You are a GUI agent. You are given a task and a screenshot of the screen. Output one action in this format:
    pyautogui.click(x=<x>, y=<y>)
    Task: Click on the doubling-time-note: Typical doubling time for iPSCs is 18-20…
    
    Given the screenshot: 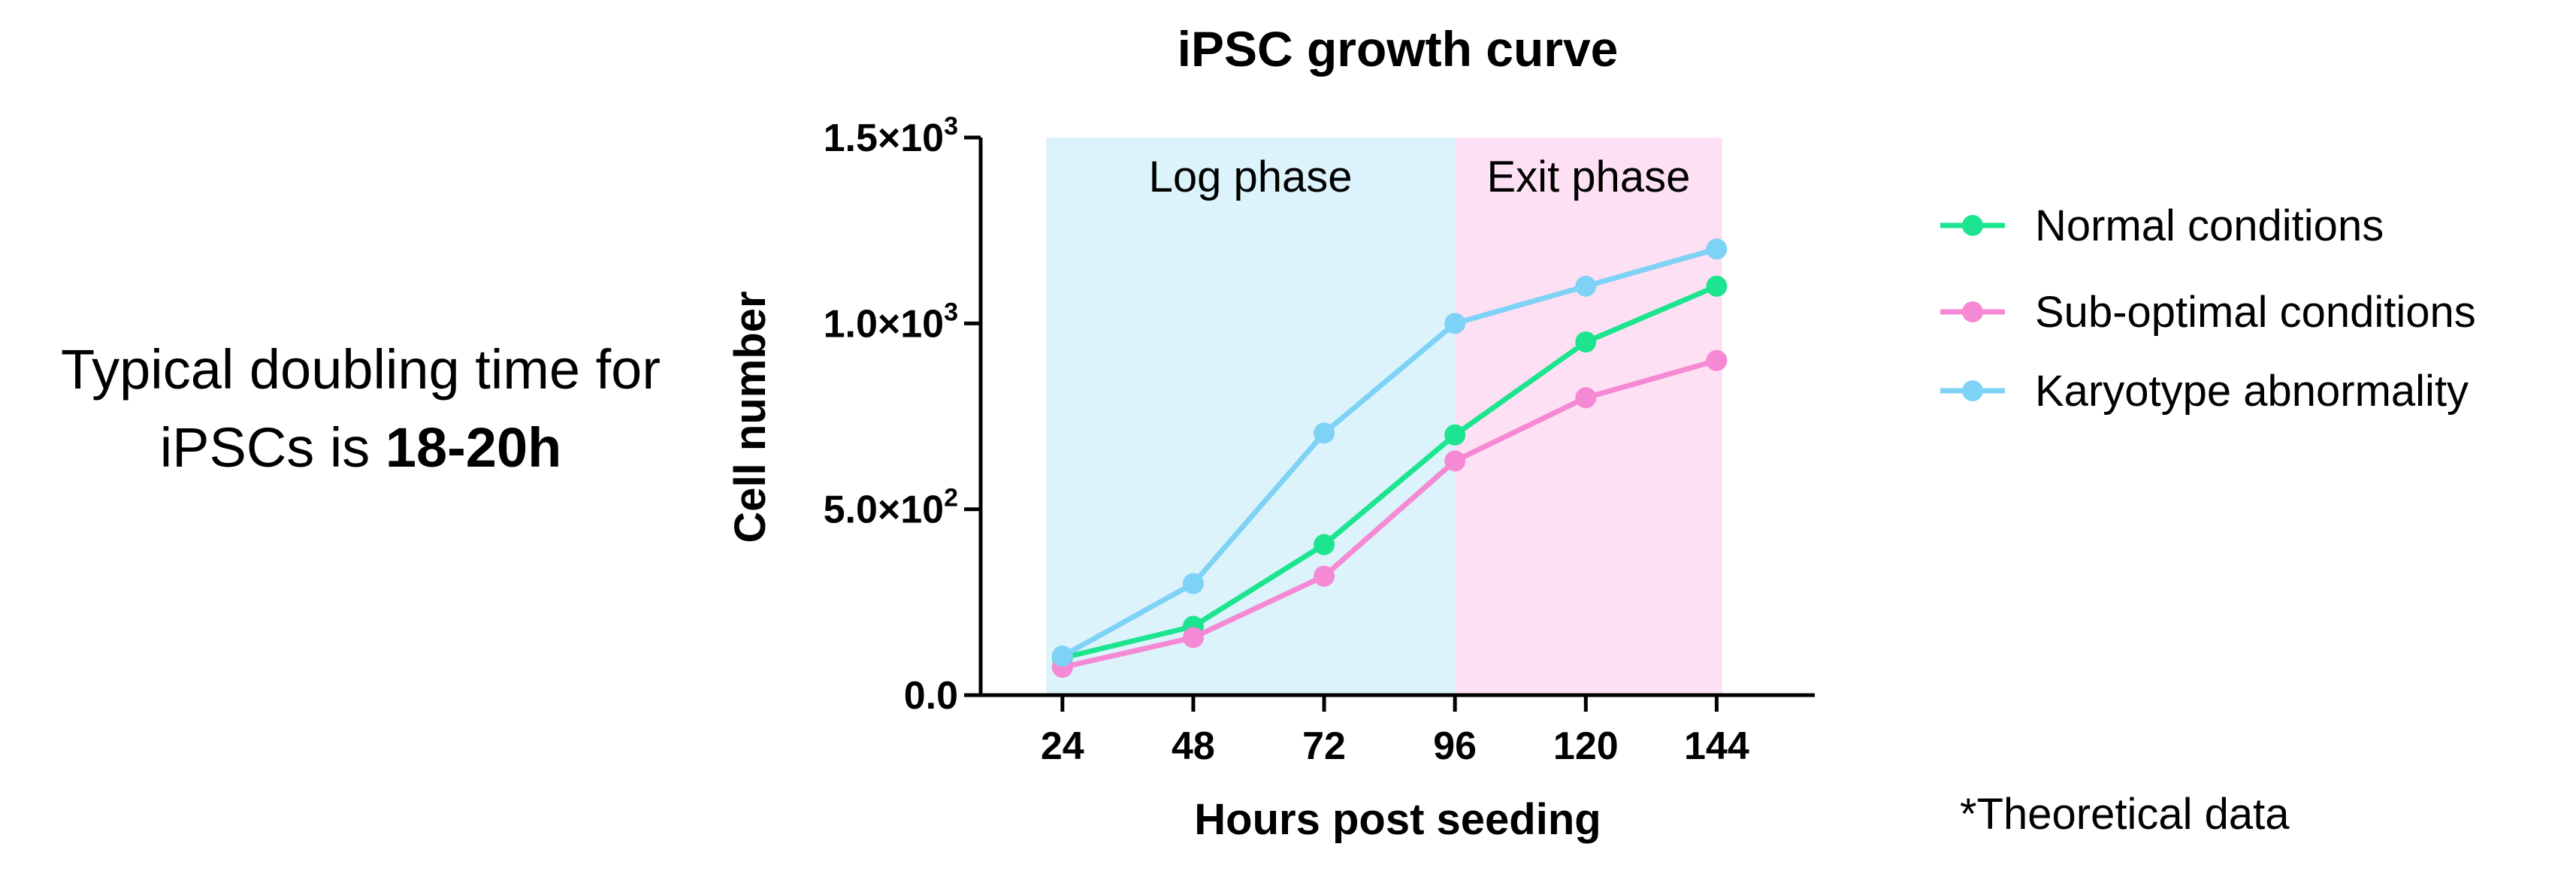 What is the action you would take?
    pyautogui.click(x=361, y=409)
    